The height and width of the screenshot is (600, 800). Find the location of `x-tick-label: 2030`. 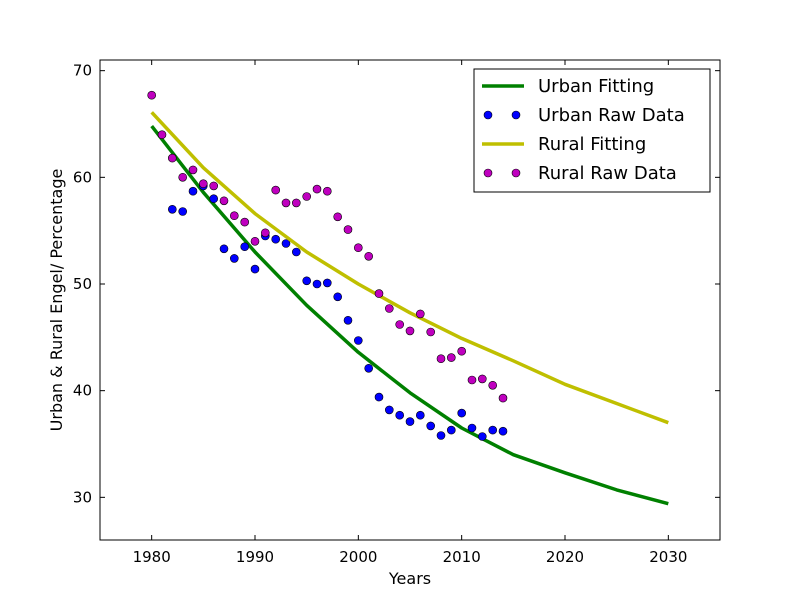

x-tick-label: 2030 is located at coordinates (668, 557).